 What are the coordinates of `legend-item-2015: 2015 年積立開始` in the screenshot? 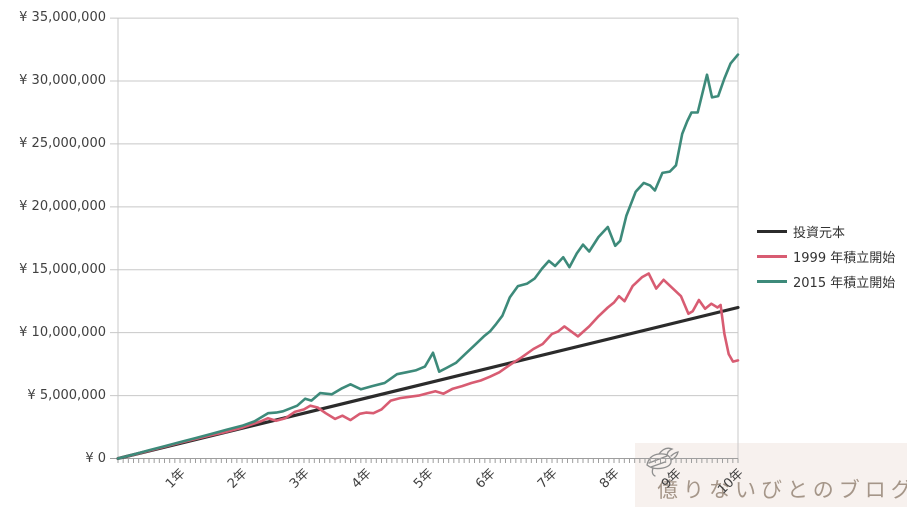 It's located at (826, 281).